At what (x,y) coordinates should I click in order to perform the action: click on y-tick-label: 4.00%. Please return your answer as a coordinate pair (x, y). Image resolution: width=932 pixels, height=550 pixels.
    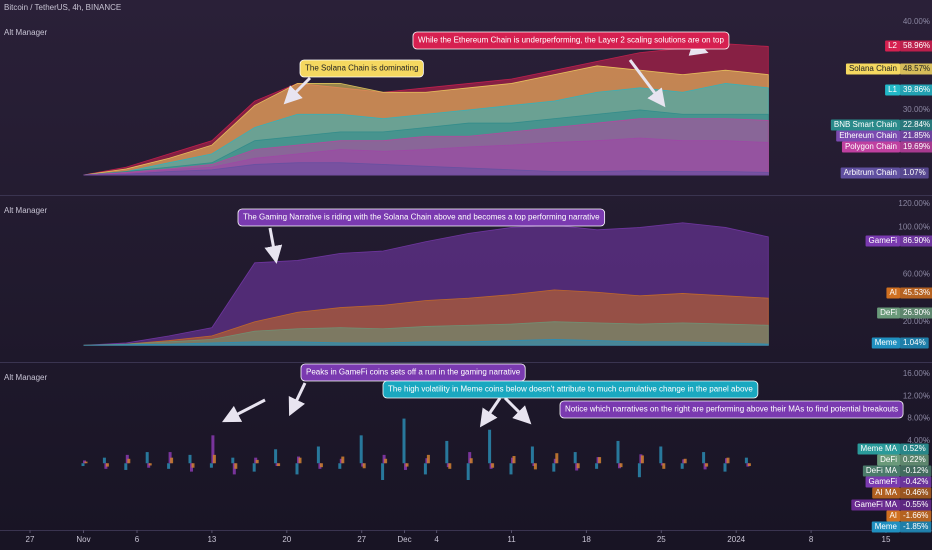
    Looking at the image, I should click on (918, 440).